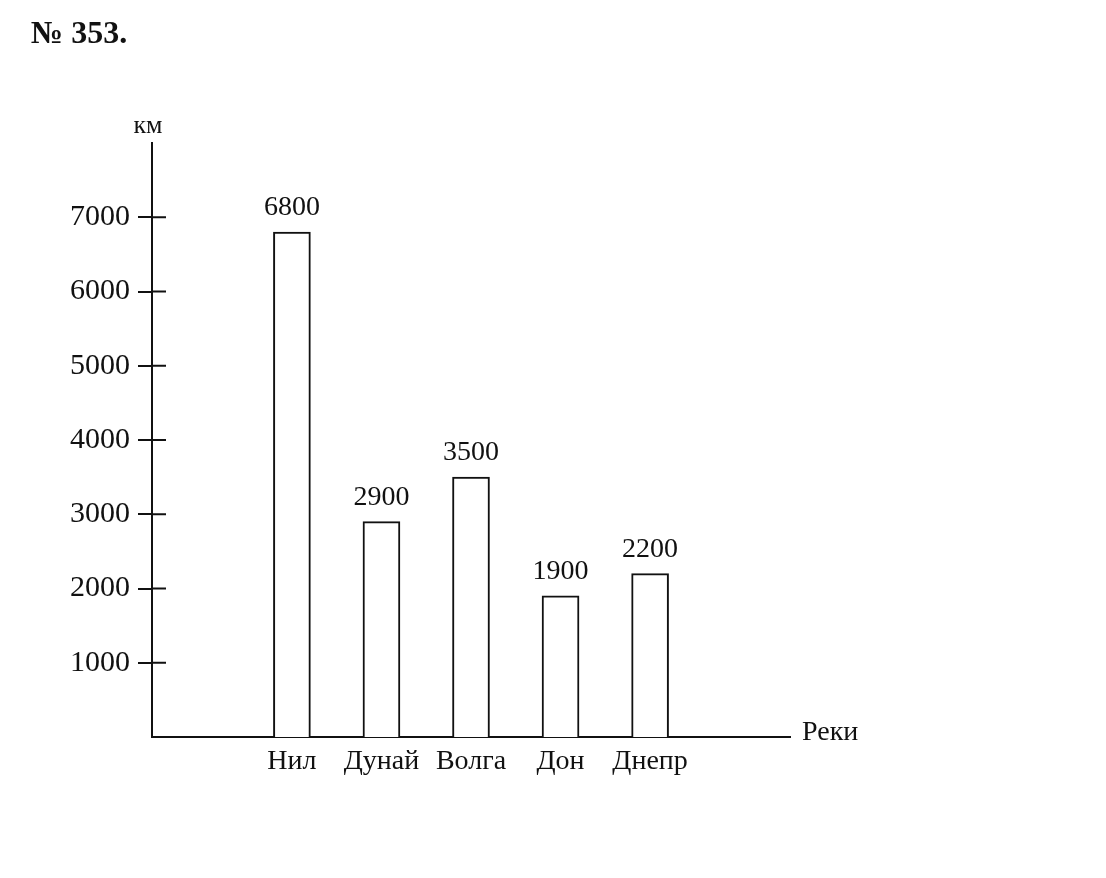 This screenshot has height=878, width=1106. What do you see at coordinates (100, 586) in the screenshot?
I see `y-tick-label: 2000` at bounding box center [100, 586].